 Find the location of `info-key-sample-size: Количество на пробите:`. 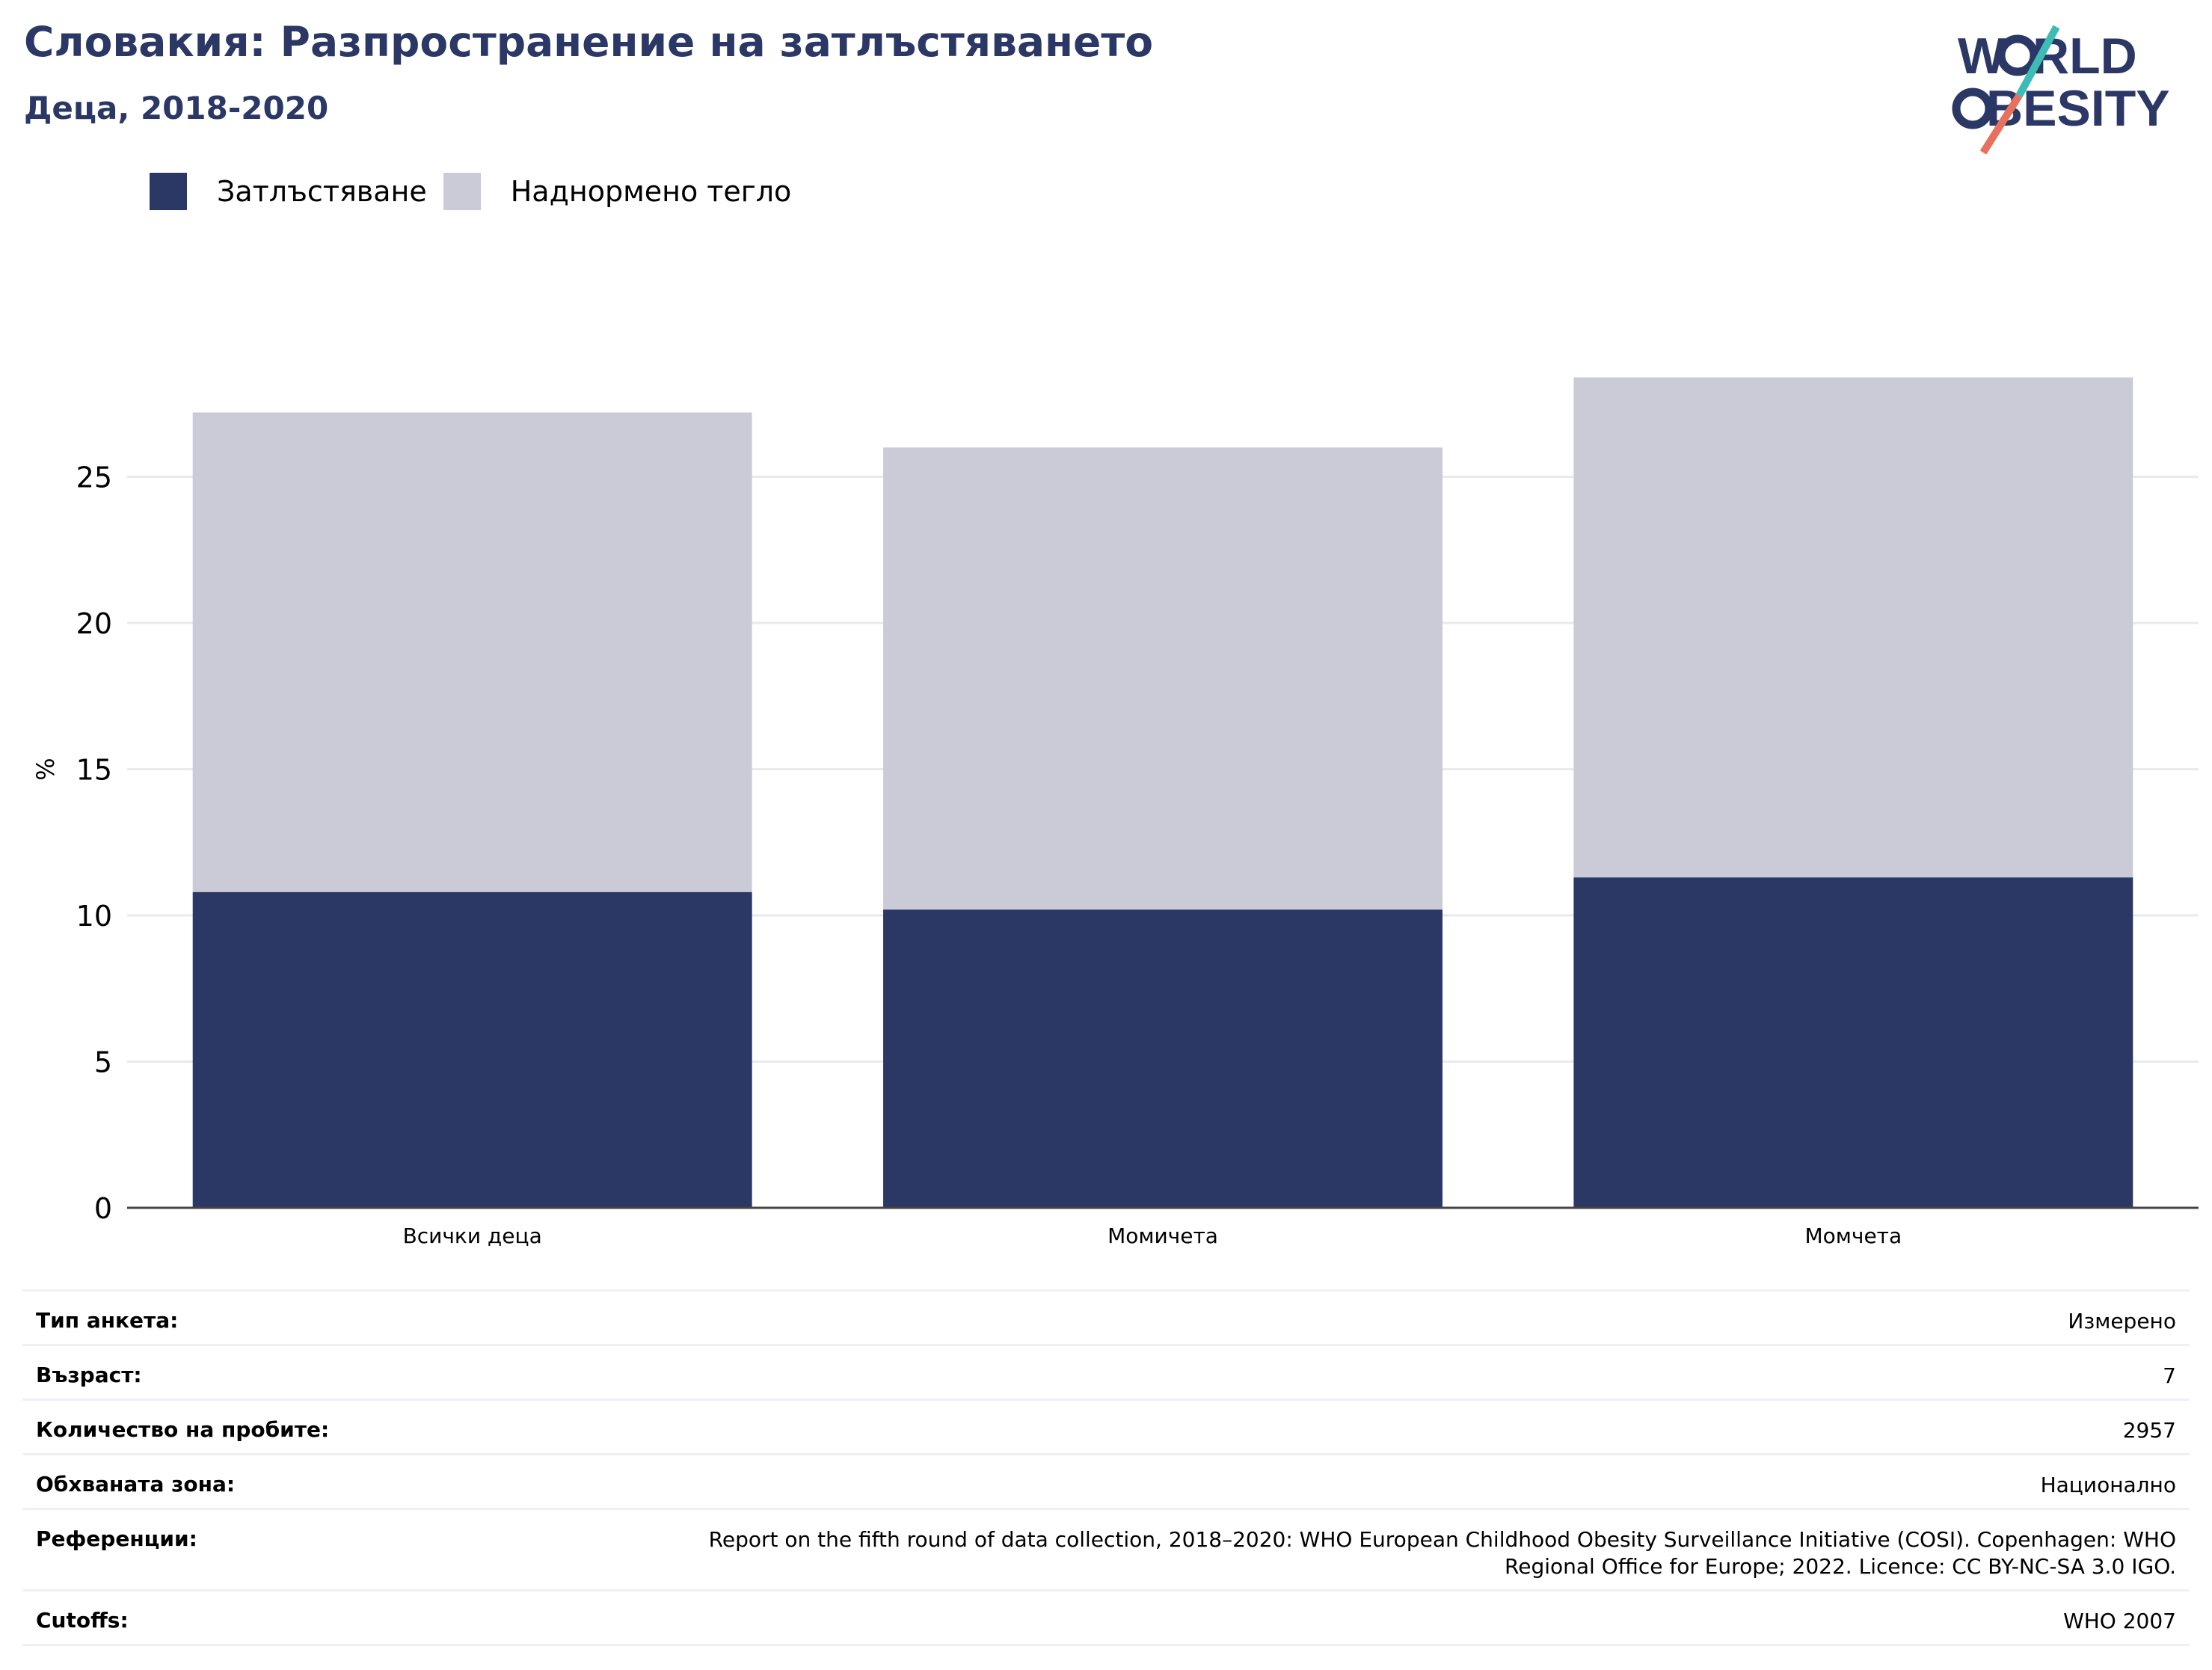

info-key-sample-size: Количество на пробите: is located at coordinates (260, 1427).